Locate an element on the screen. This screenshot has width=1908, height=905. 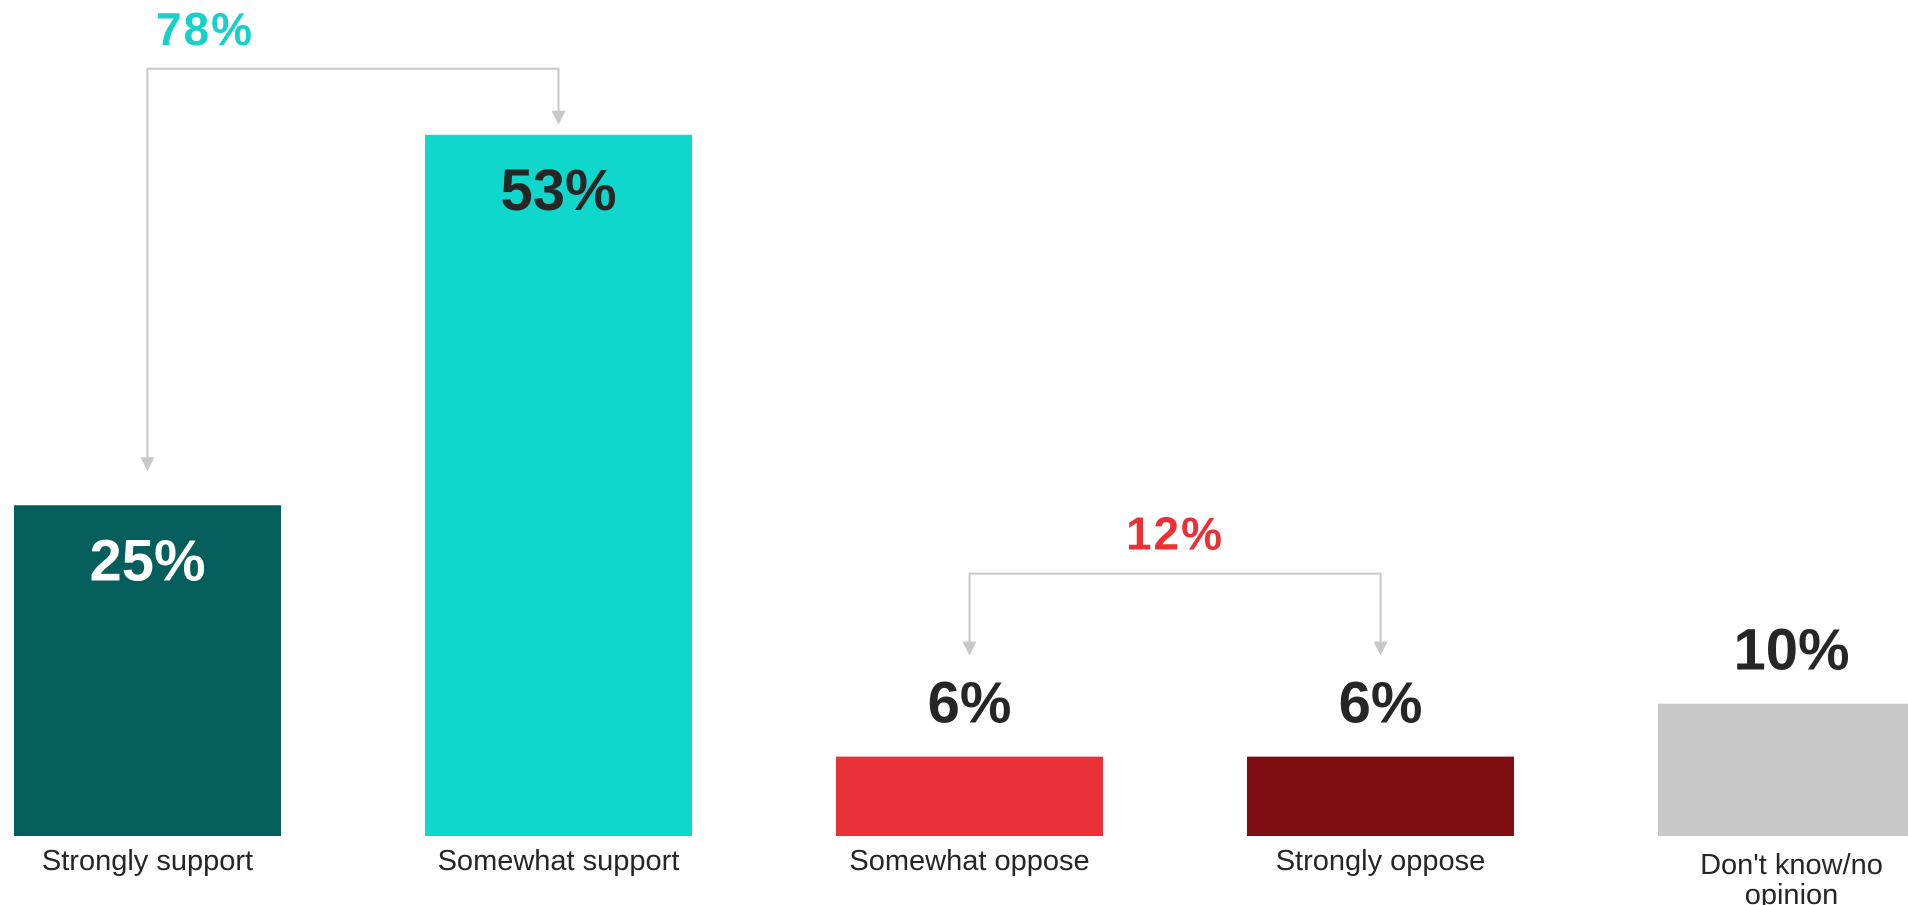
value-label-strongly-oppose: 6% is located at coordinates (1381, 703).